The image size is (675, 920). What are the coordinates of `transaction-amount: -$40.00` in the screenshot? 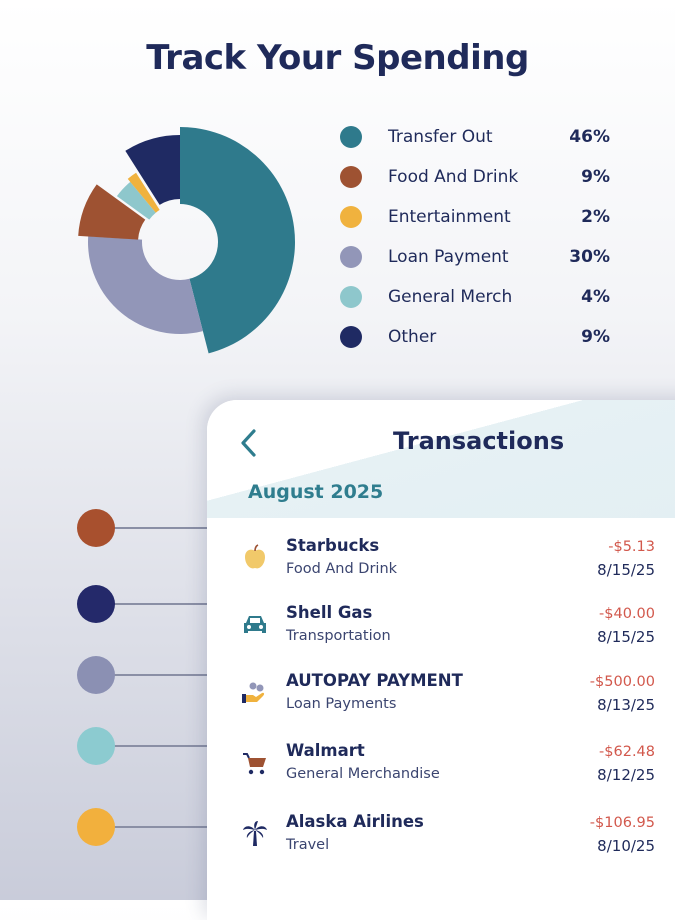 It's located at (627, 614).